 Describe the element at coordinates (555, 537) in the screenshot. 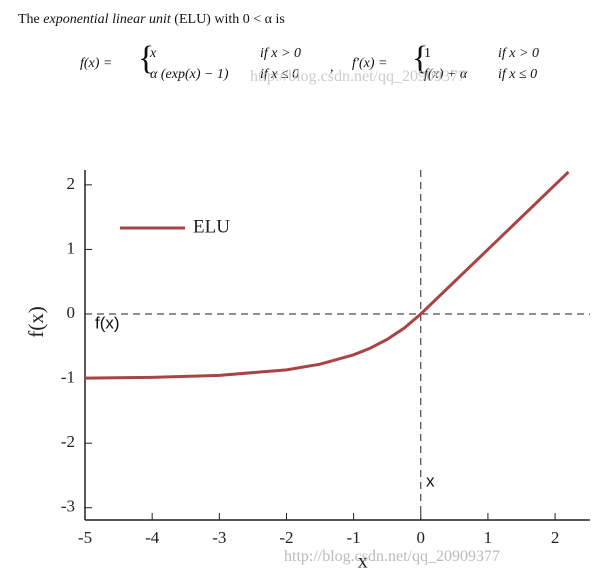

I see `x-tick-label: 2` at that location.